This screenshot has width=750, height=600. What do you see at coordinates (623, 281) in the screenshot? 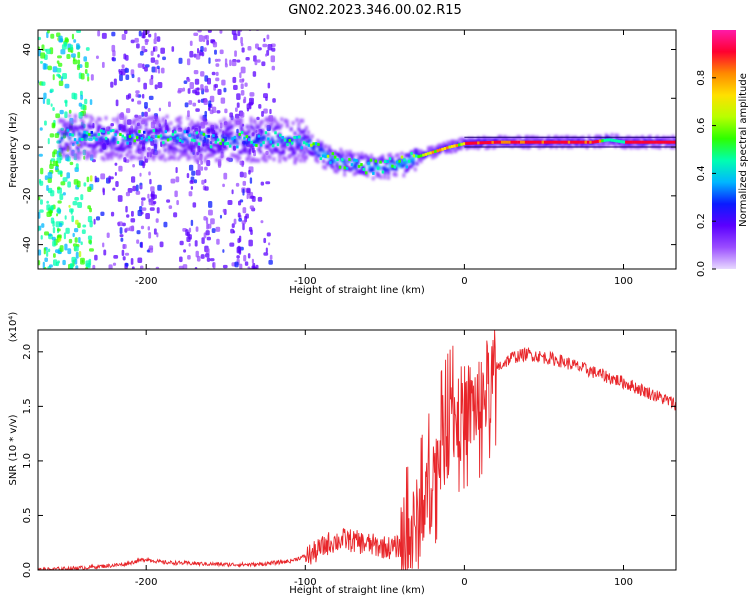
I see `spectrogram-x-tick-label: 100` at bounding box center [623, 281].